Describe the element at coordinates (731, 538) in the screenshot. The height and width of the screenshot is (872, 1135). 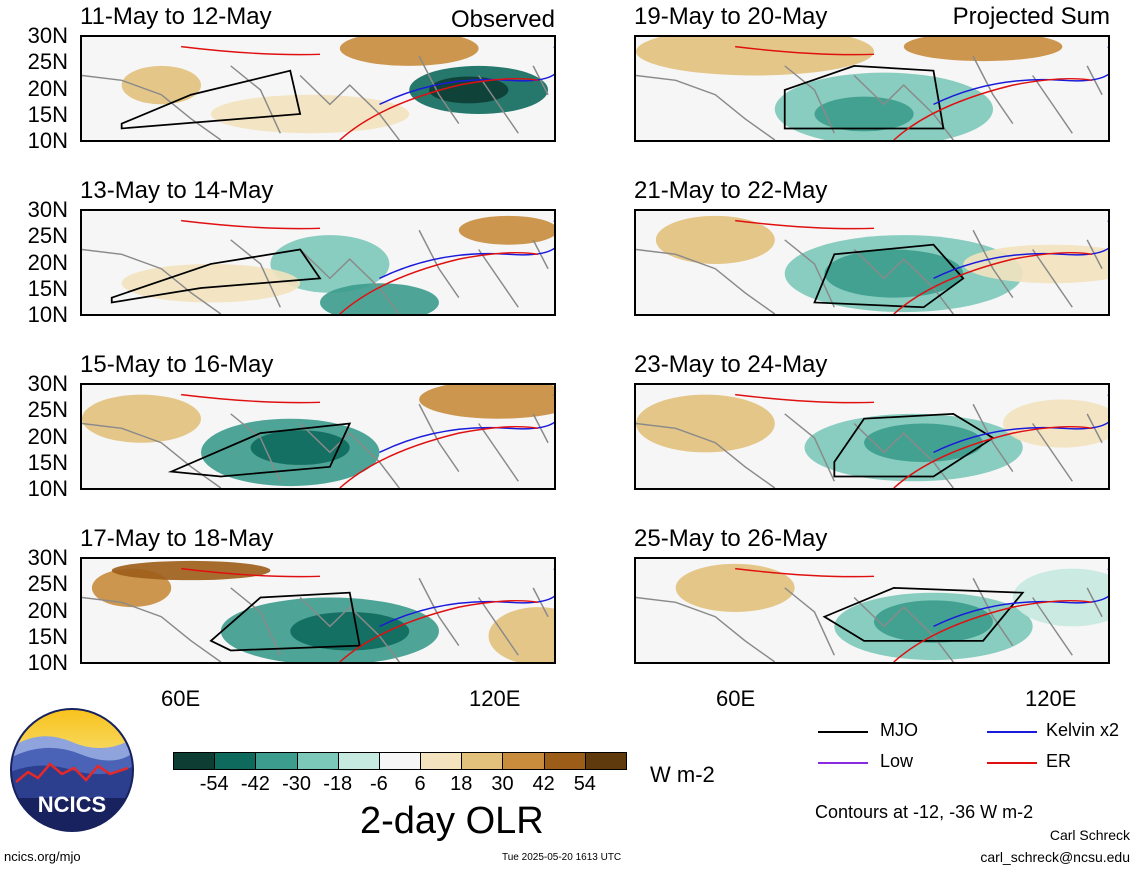
I see `panel-title: 25-May to 26-May` at that location.